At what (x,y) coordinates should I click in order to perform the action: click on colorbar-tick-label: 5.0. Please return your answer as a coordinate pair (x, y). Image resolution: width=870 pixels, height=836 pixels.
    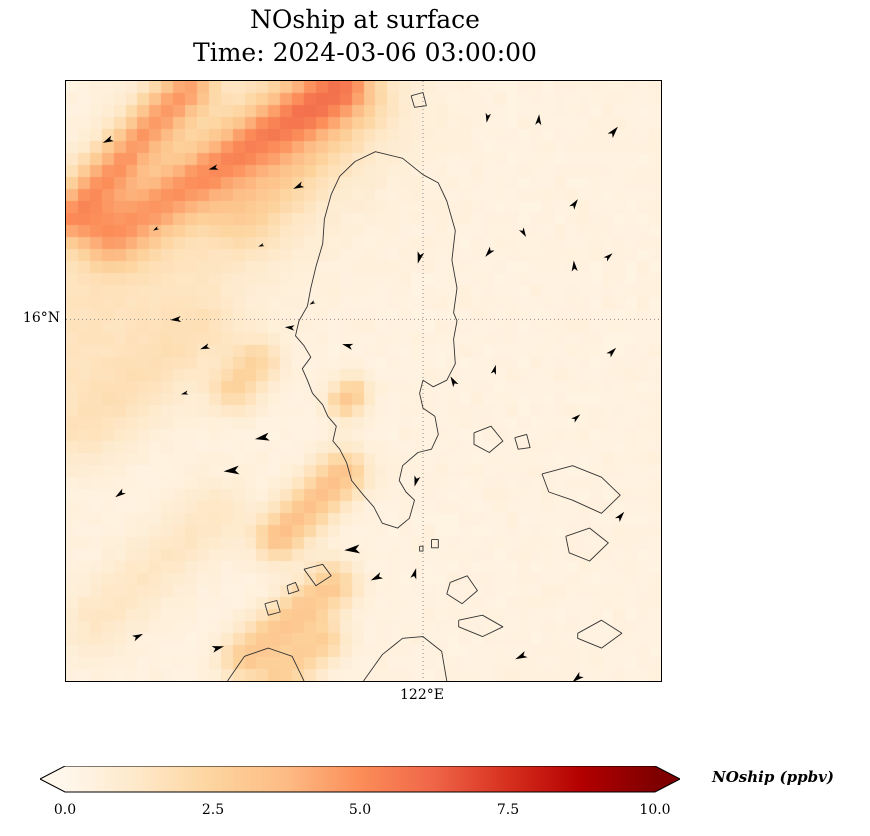
    Looking at the image, I should click on (360, 810).